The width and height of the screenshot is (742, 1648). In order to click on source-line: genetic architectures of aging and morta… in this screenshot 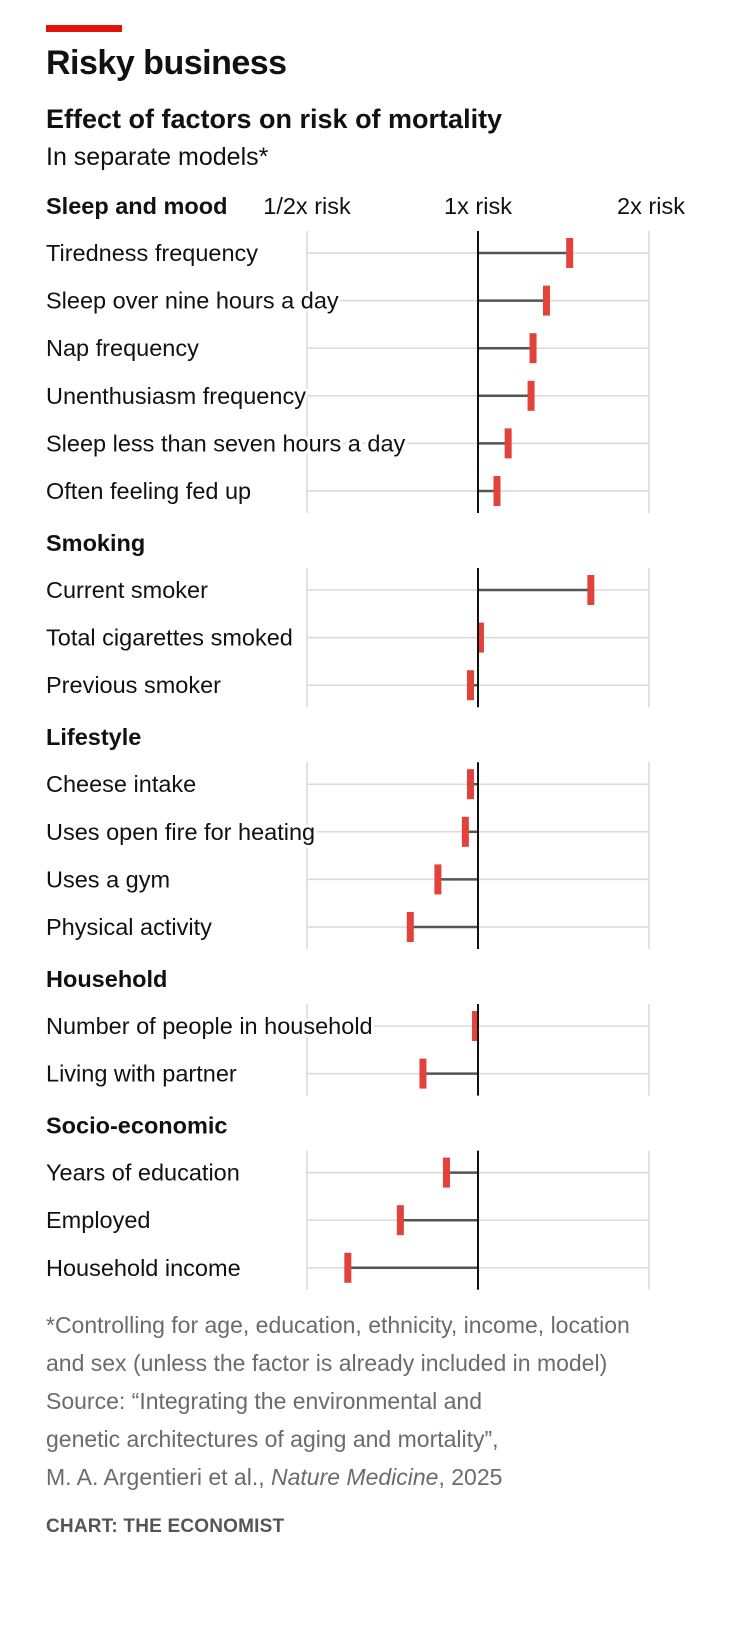, I will do `click(272, 1439)`.